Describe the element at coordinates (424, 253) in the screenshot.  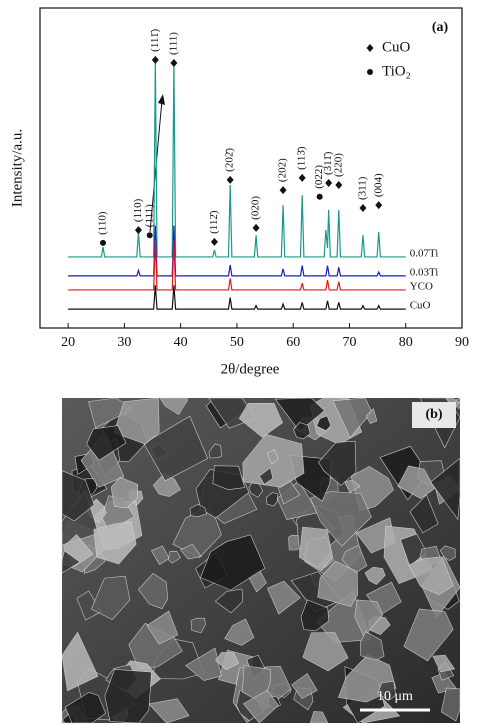
I see `series-label: 0.07Ti` at that location.